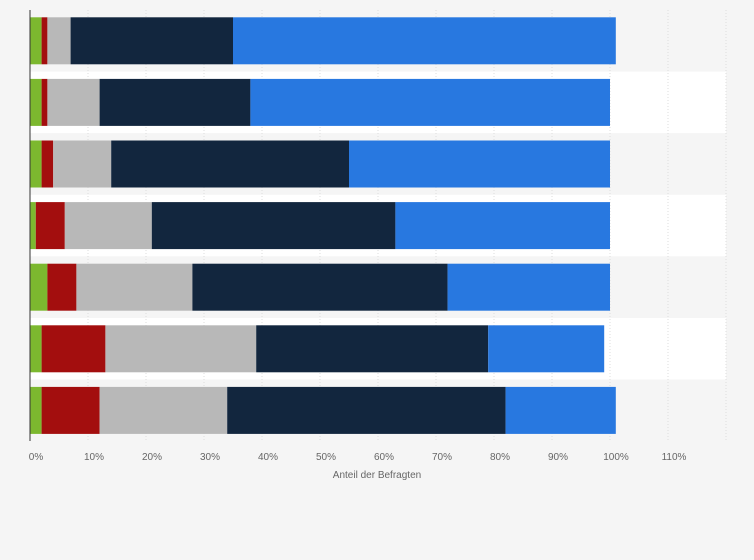  Describe the element at coordinates (36, 41) in the screenshot. I see `bar-segment-row1-series1` at that location.